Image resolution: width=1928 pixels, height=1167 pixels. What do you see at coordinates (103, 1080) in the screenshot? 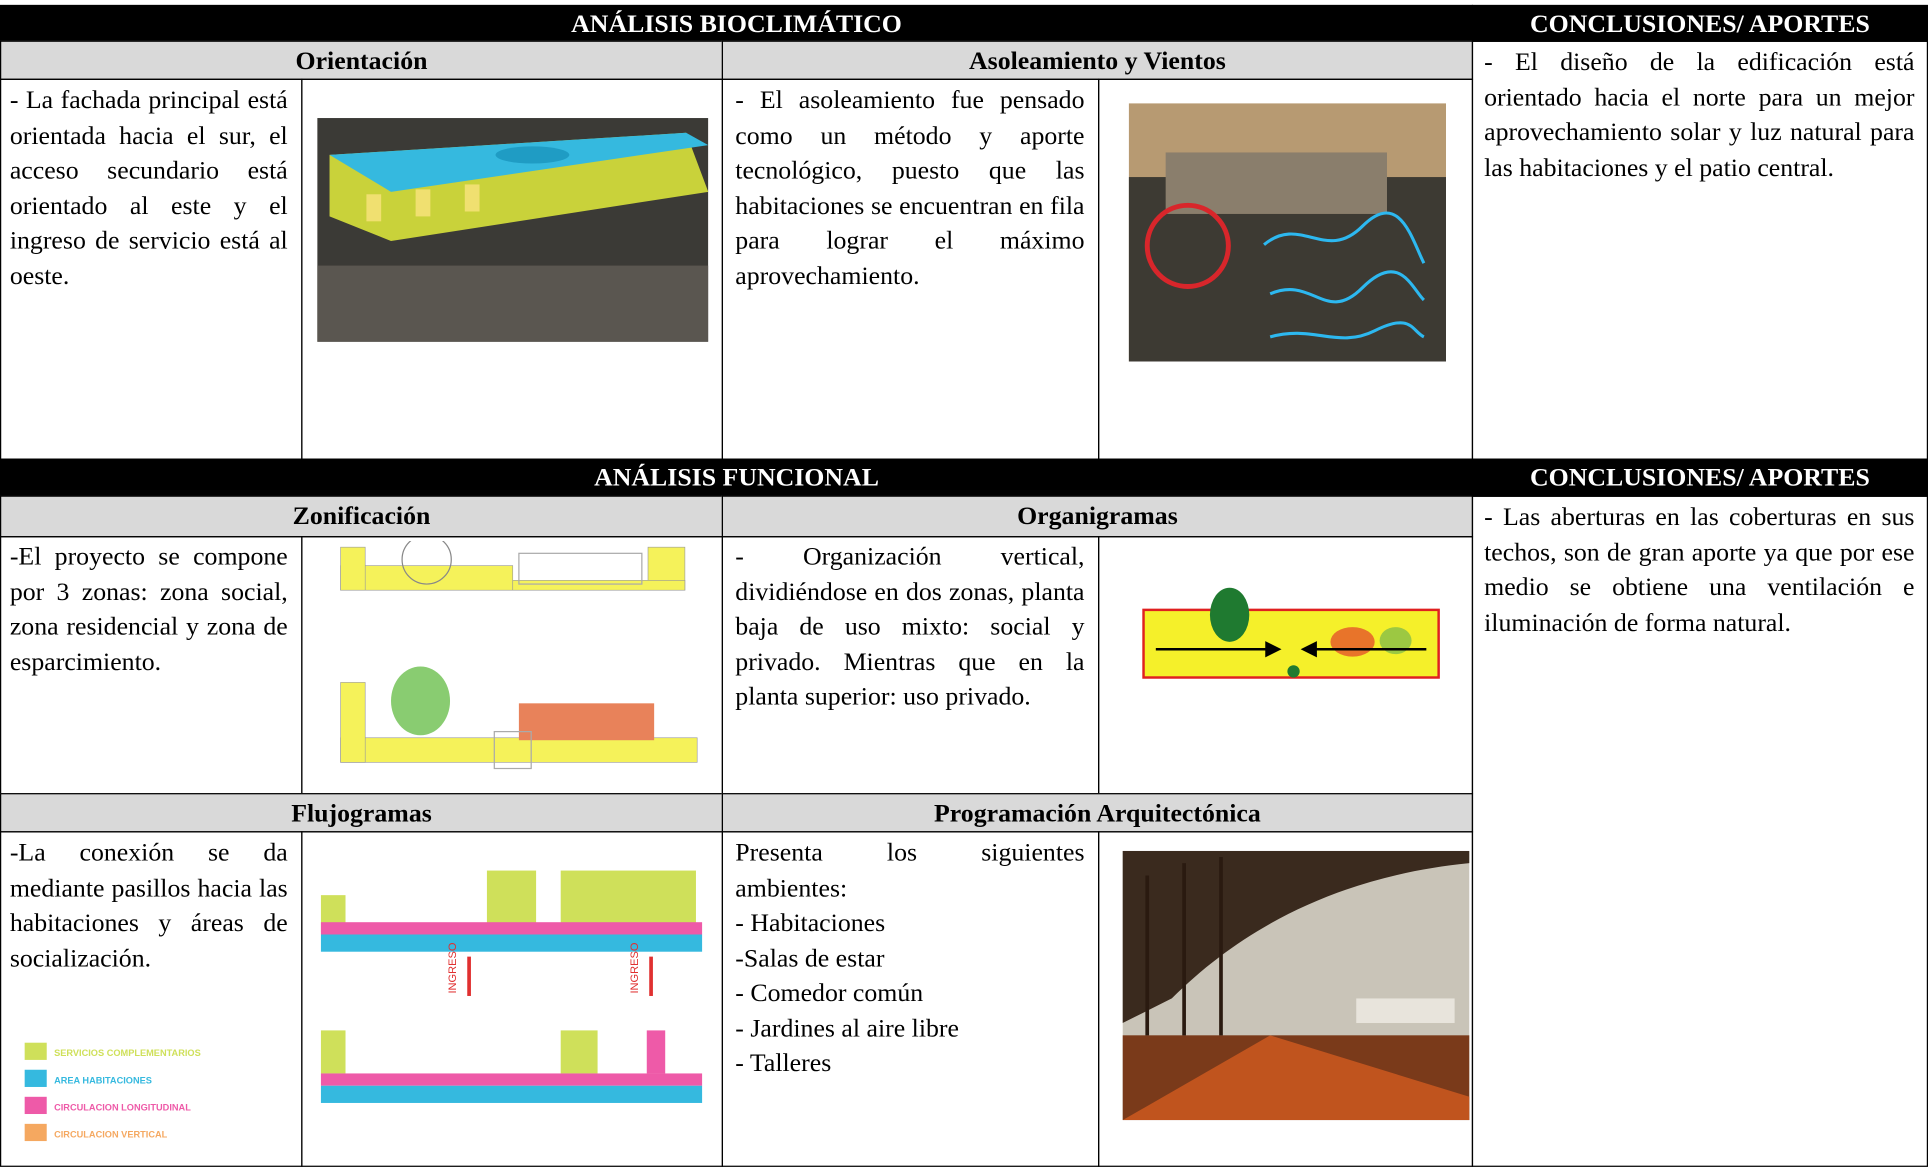
I see `legend-label: AREA HABITACIONES` at bounding box center [103, 1080].